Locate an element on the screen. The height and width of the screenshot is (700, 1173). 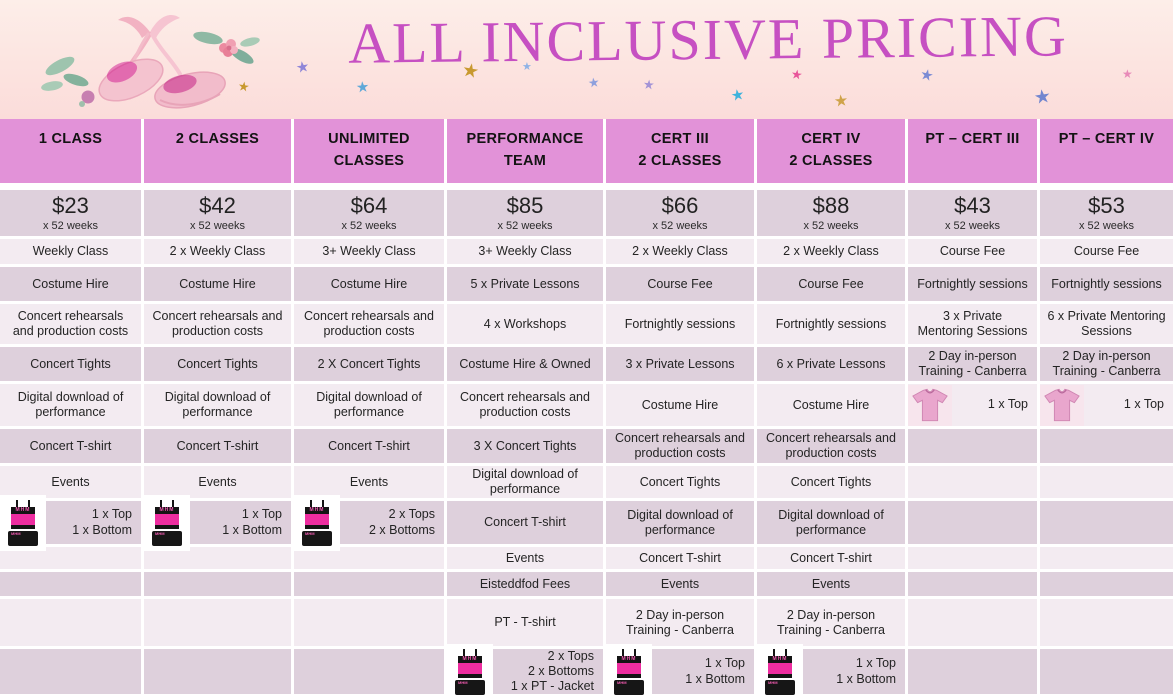
inclusion-cell: 3 X Concert Tights is located at coordinates (525, 446).